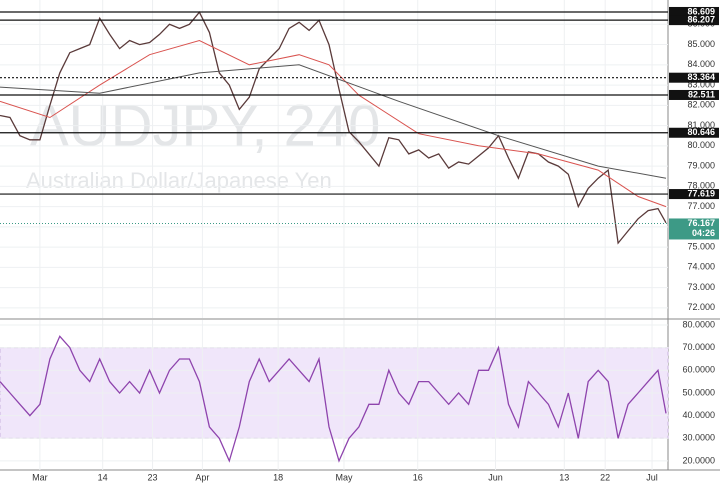 This screenshot has width=720, height=485. Describe the element at coordinates (701, 11) in the screenshot. I see `level-label: 86.609` at that location.